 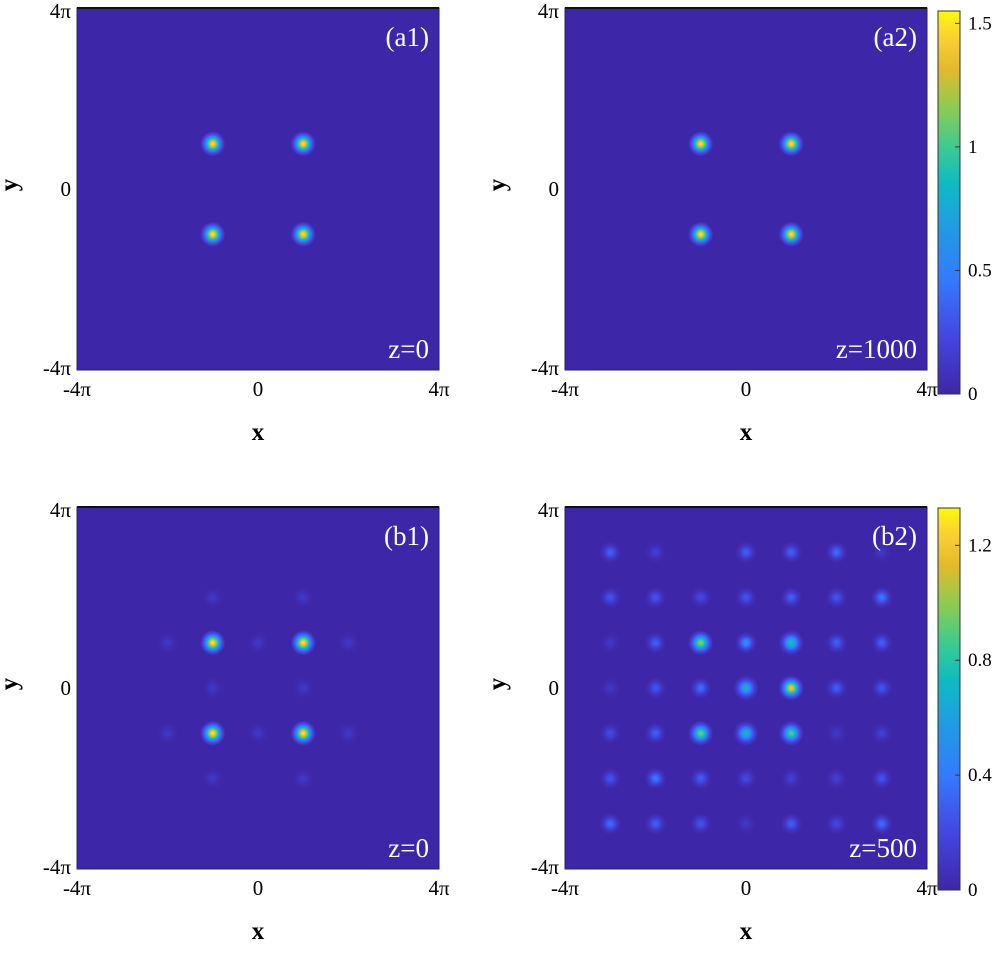 I want to click on colorbar-tick-label: 0.8, so click(x=980, y=660).